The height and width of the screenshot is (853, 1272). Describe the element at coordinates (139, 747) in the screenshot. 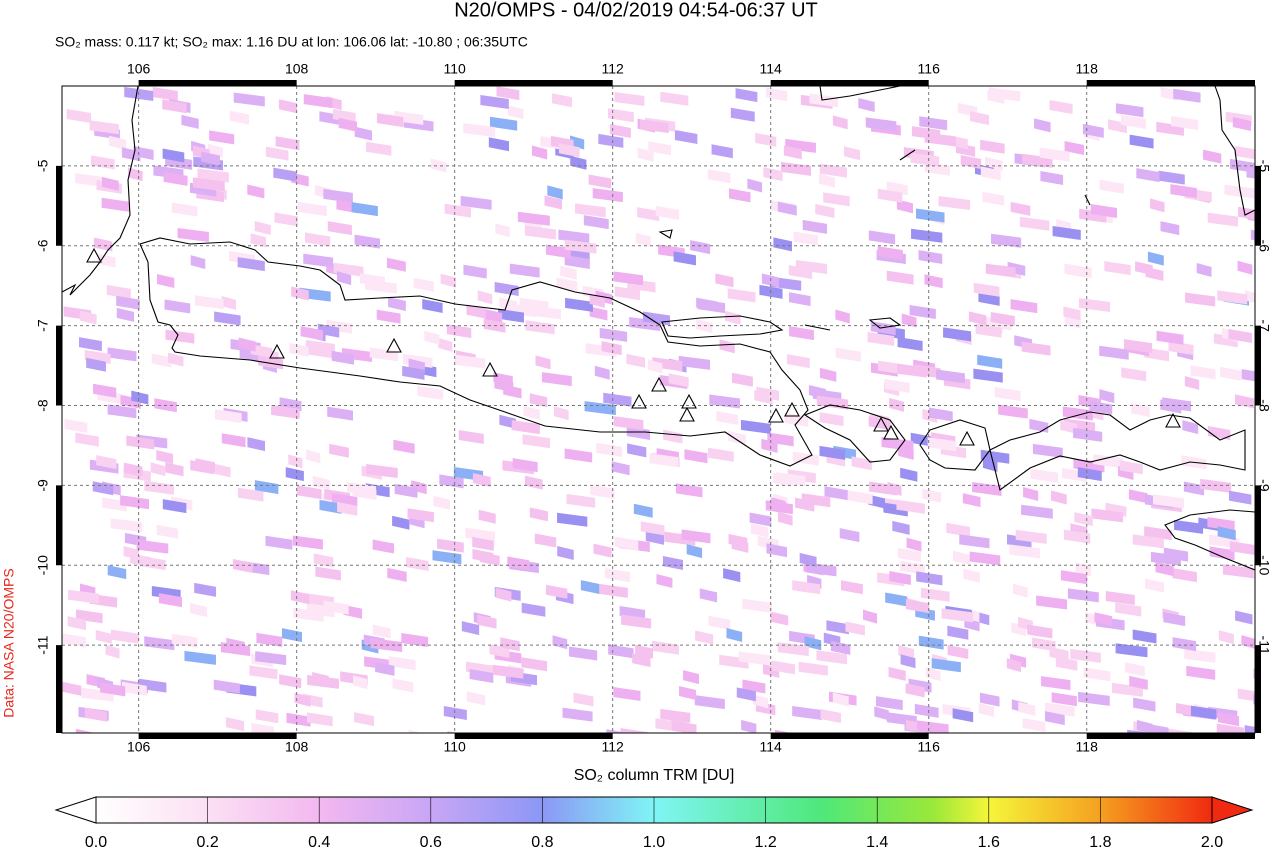

I see `x-tick-label: 106` at that location.